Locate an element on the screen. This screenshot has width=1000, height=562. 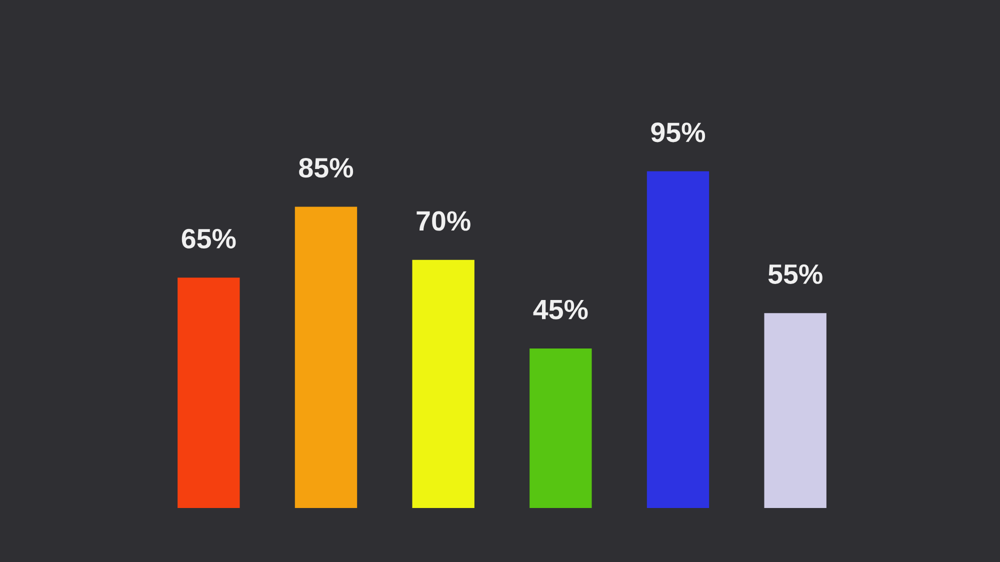
data-label: 85% is located at coordinates (326, 168).